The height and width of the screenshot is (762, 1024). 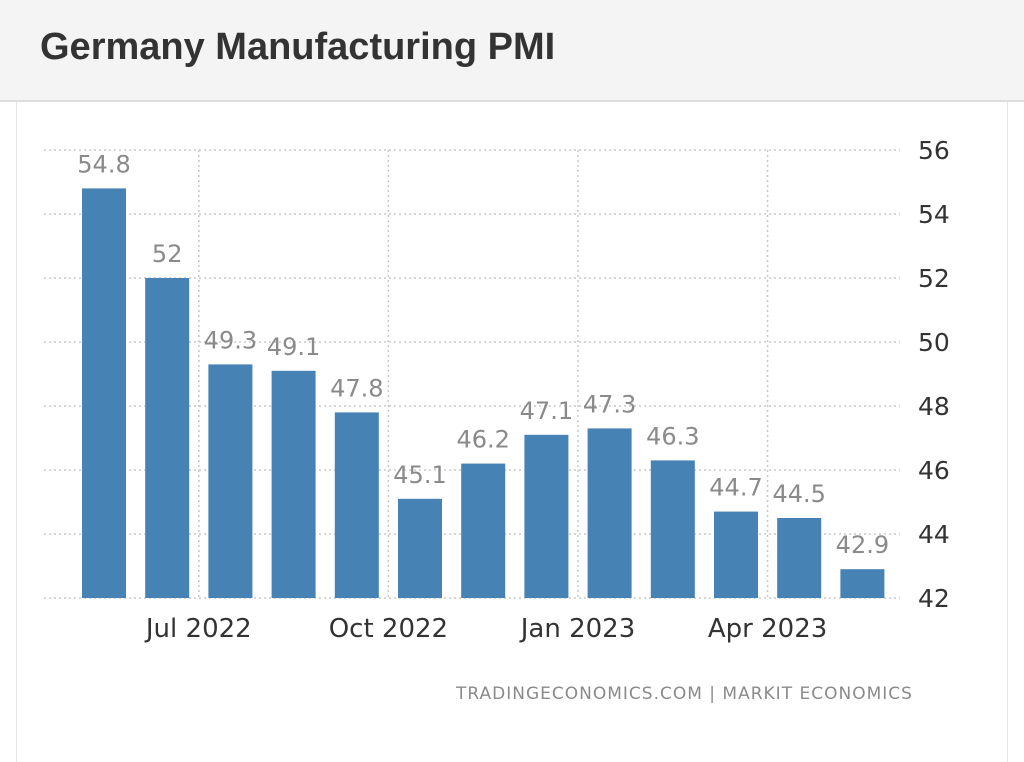 I want to click on bar-mar-2023, so click(x=736, y=554).